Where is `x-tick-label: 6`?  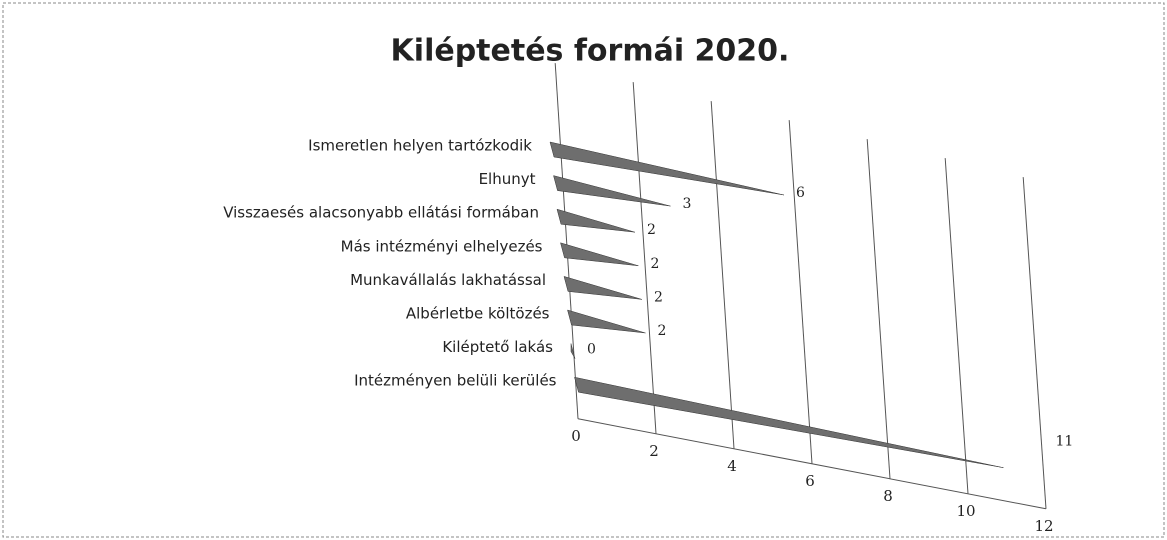
x-tick-label: 6 is located at coordinates (810, 481).